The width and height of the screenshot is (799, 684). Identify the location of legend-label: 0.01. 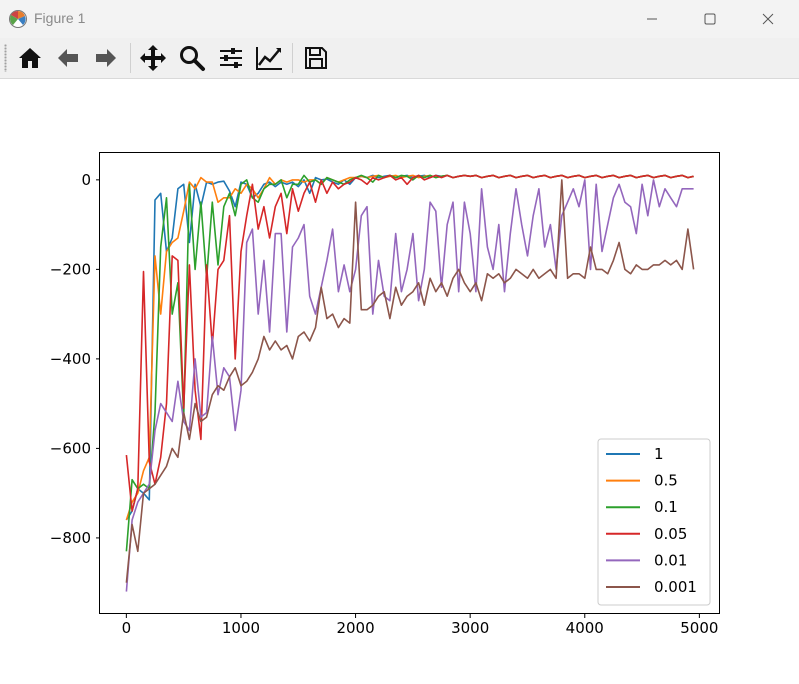
(670, 560).